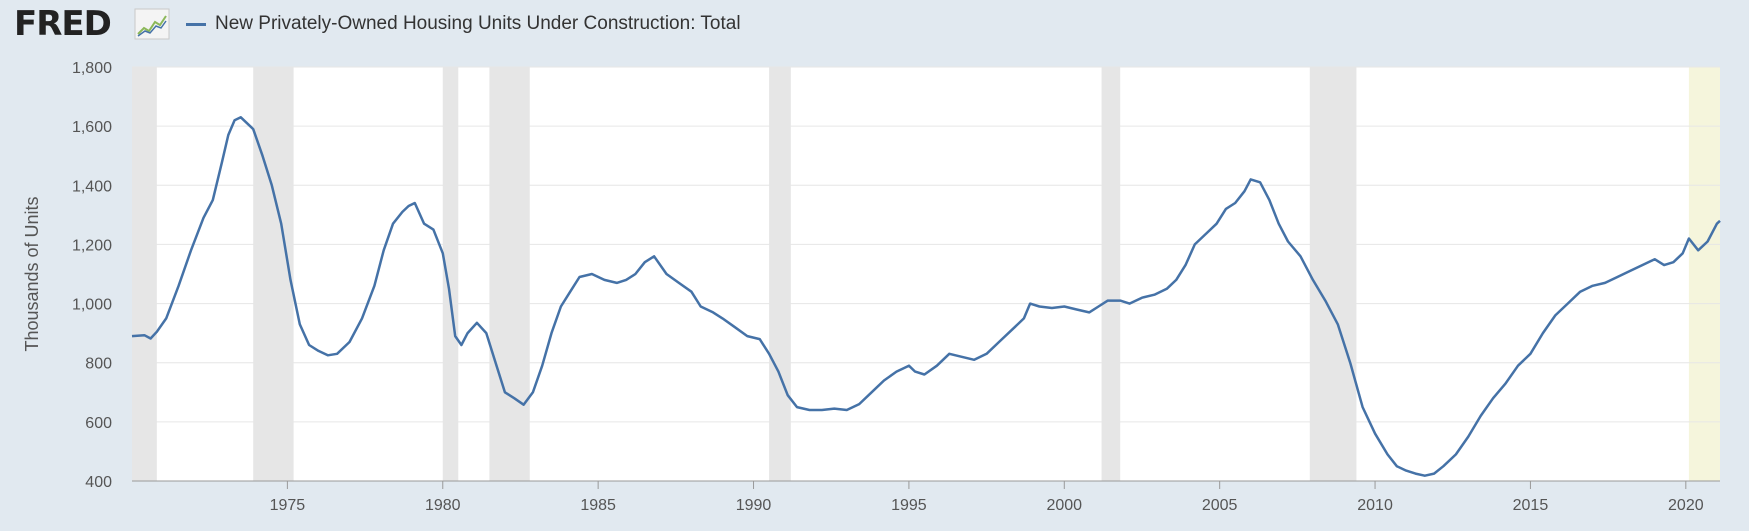 This screenshot has width=1749, height=531. Describe the element at coordinates (443, 505) in the screenshot. I see `x-tick-label-1980: 1980` at that location.